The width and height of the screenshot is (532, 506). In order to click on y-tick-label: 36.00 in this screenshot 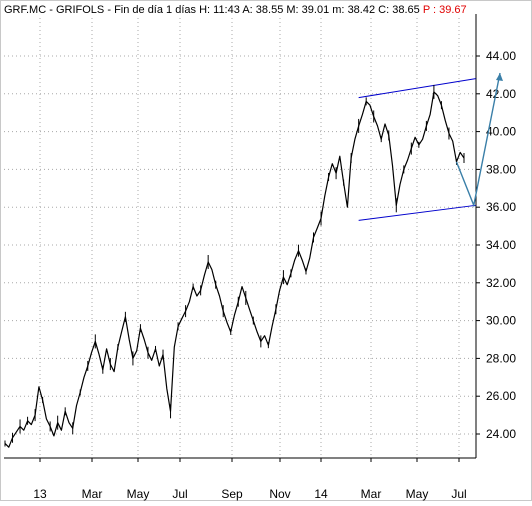, I will do `click(501, 207)`.